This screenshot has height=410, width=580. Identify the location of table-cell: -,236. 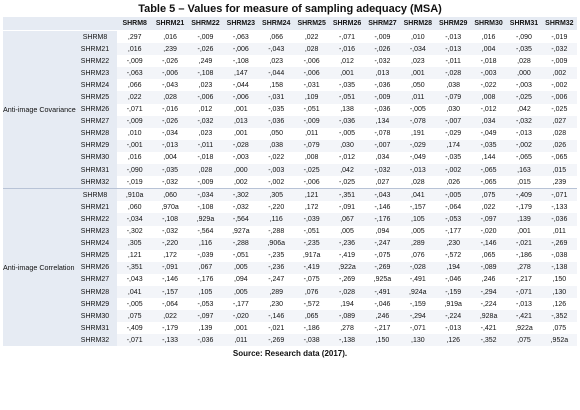
(347, 243).